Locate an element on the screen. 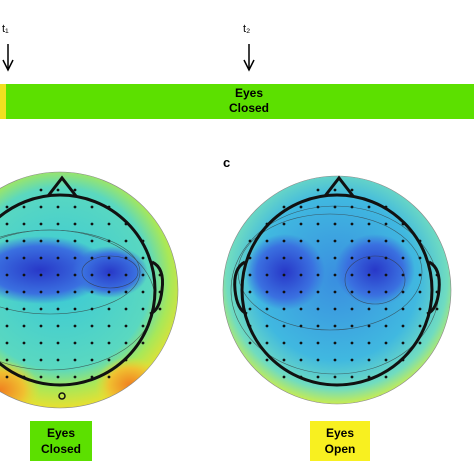 This screenshot has width=474, height=474. marker-label: t₁ is located at coordinates (5, 29).